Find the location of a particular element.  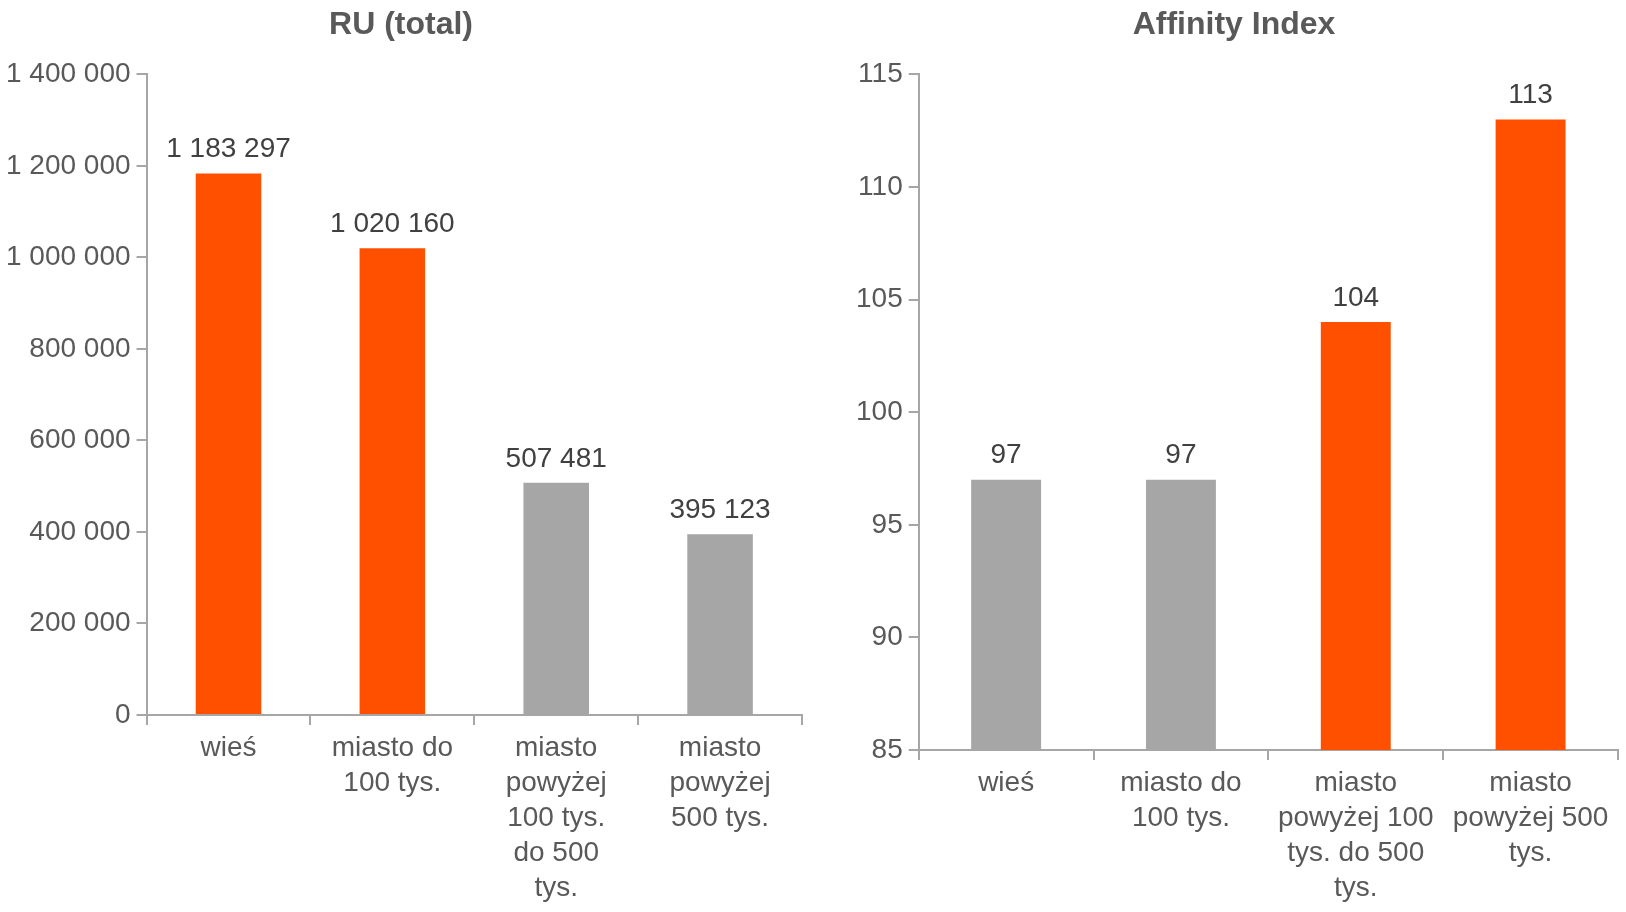

chart-title: RU (total) is located at coordinates (401, 23).